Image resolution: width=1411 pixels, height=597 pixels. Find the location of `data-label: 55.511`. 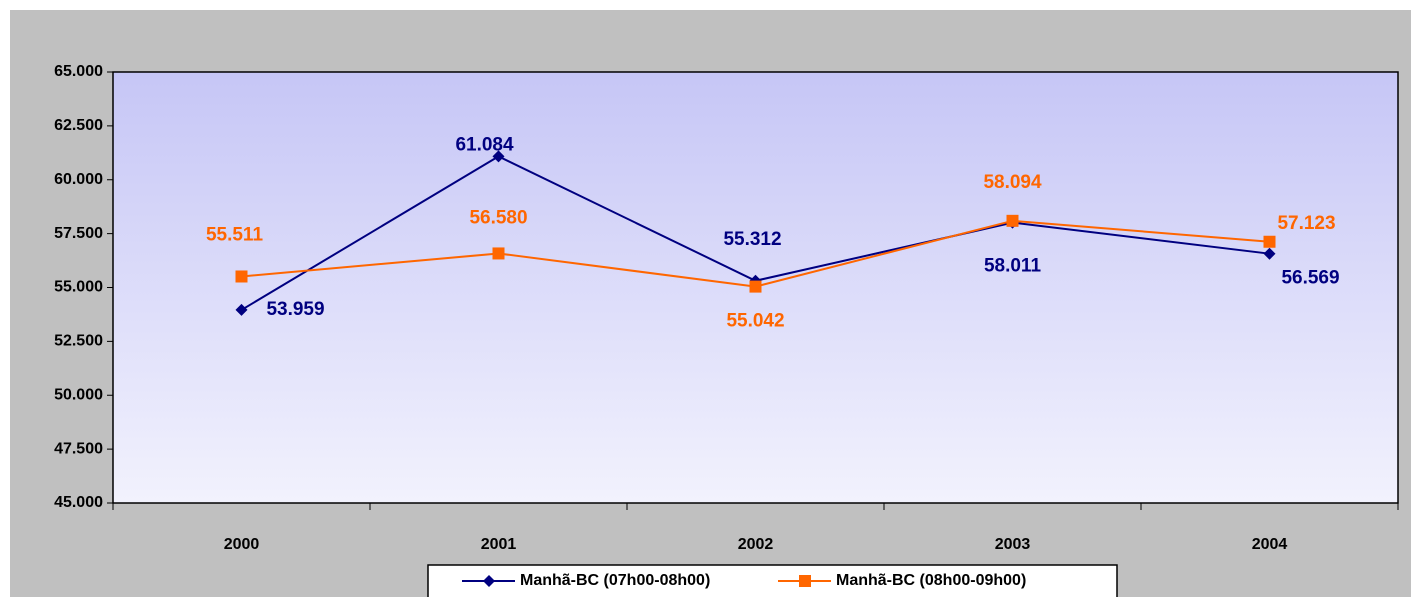

data-label: 55.511 is located at coordinates (234, 235).